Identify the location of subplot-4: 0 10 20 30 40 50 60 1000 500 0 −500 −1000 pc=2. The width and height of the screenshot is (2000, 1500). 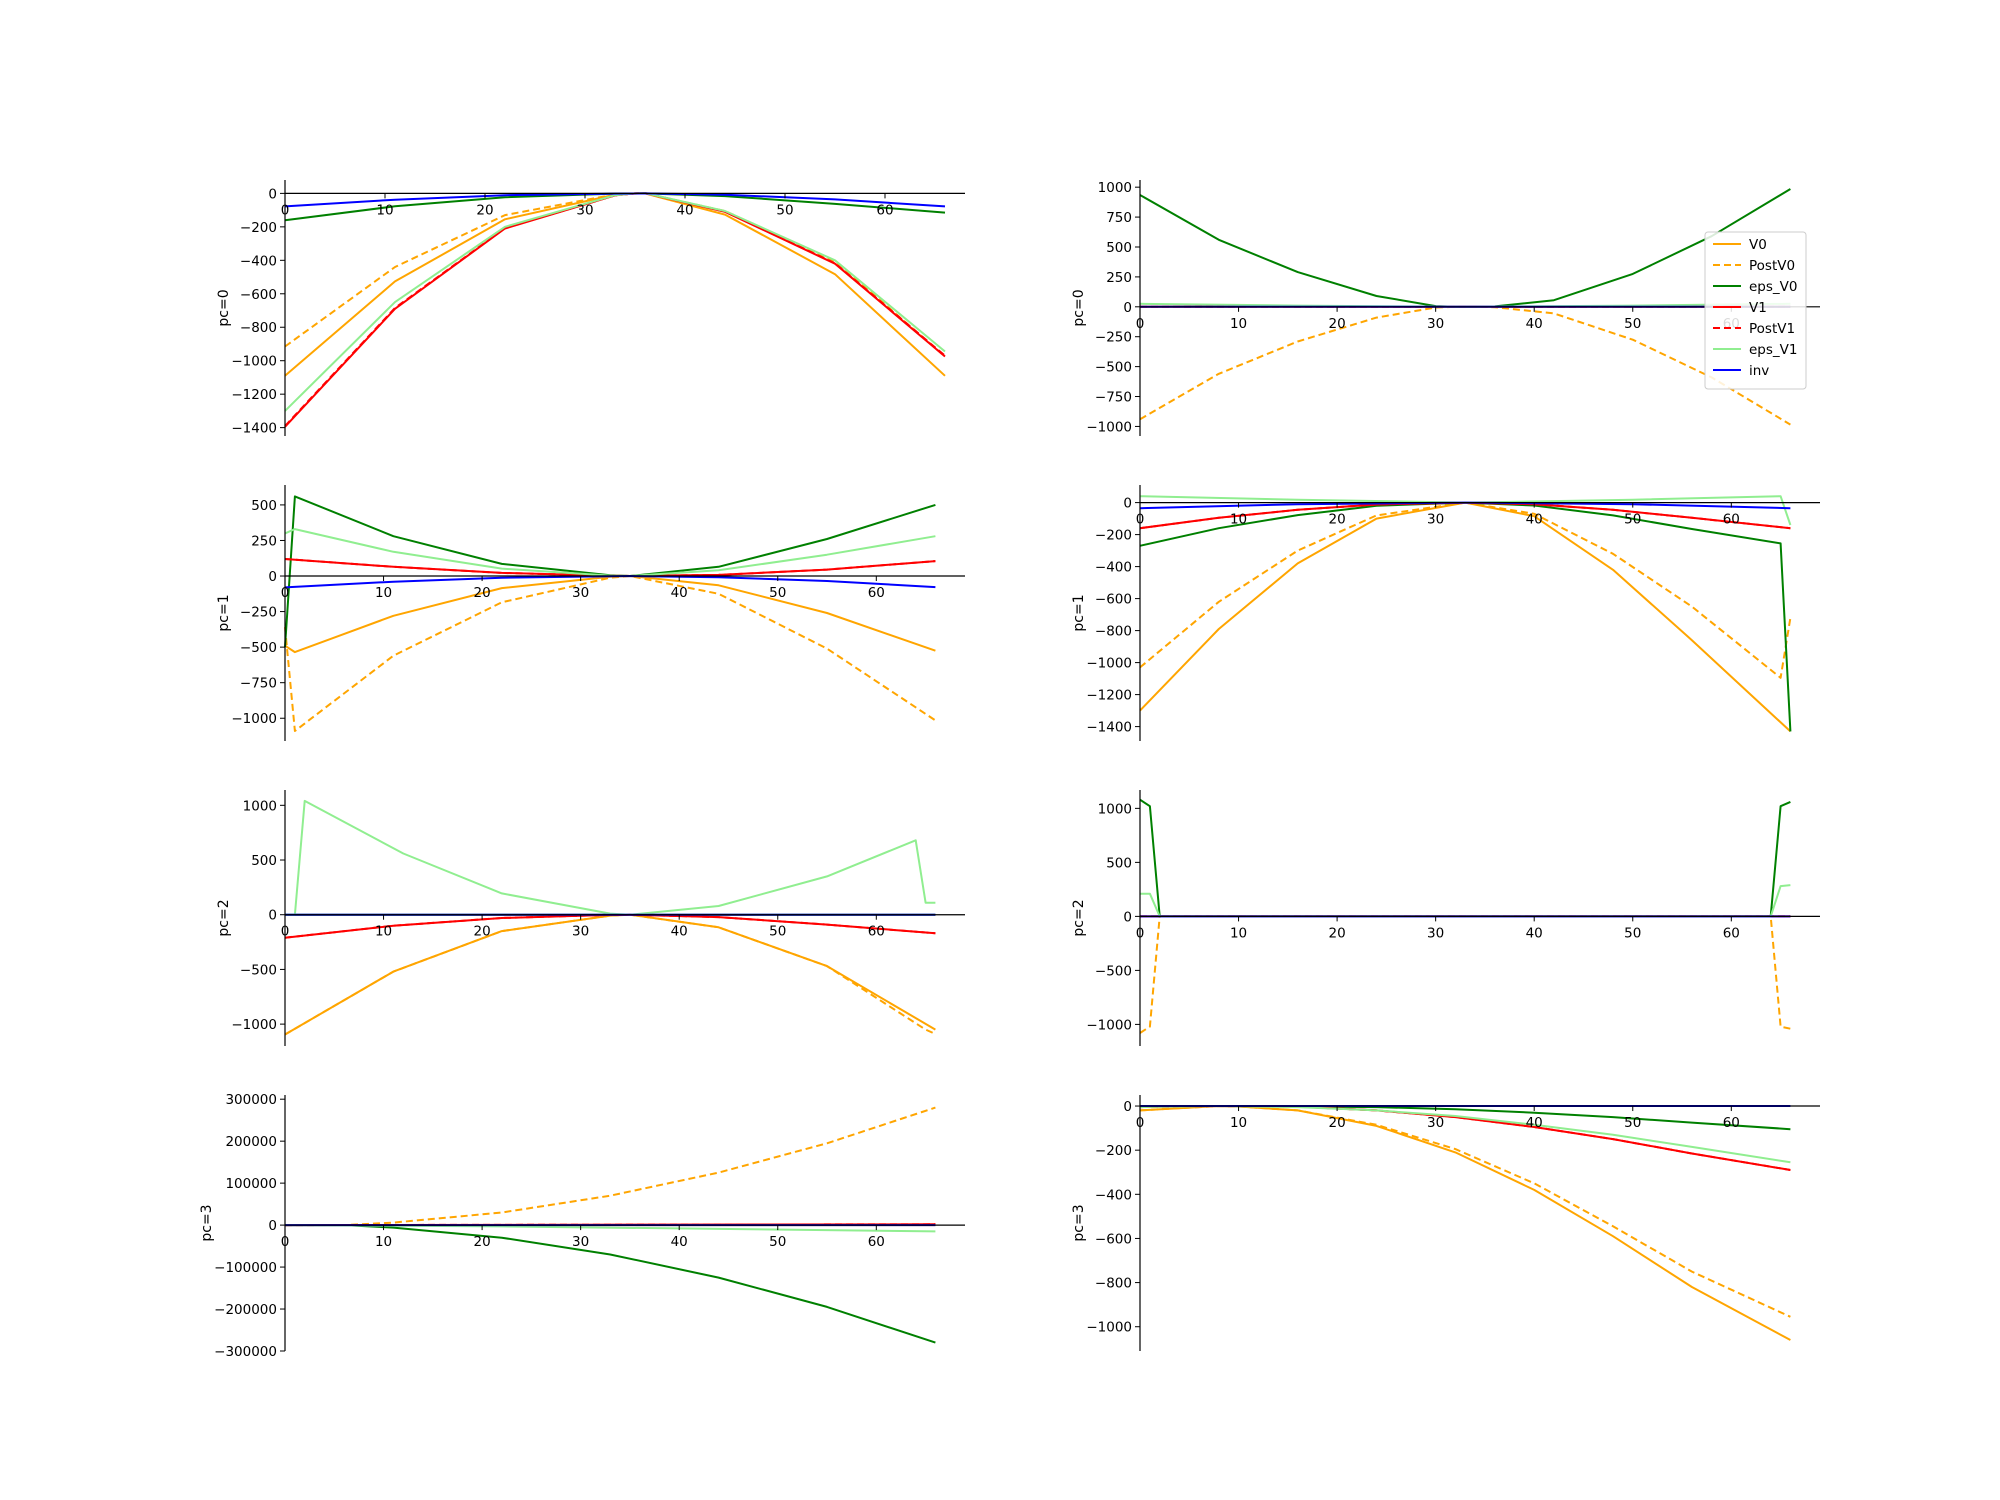
(590, 918).